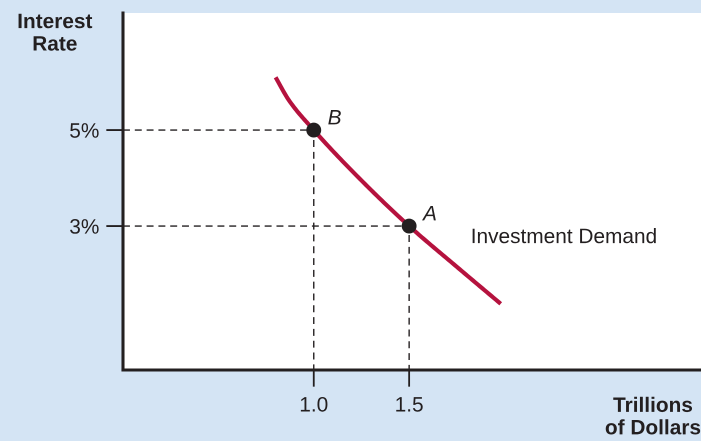  Describe the element at coordinates (314, 404) in the screenshot. I see `x-tick-label: 1.0` at that location.